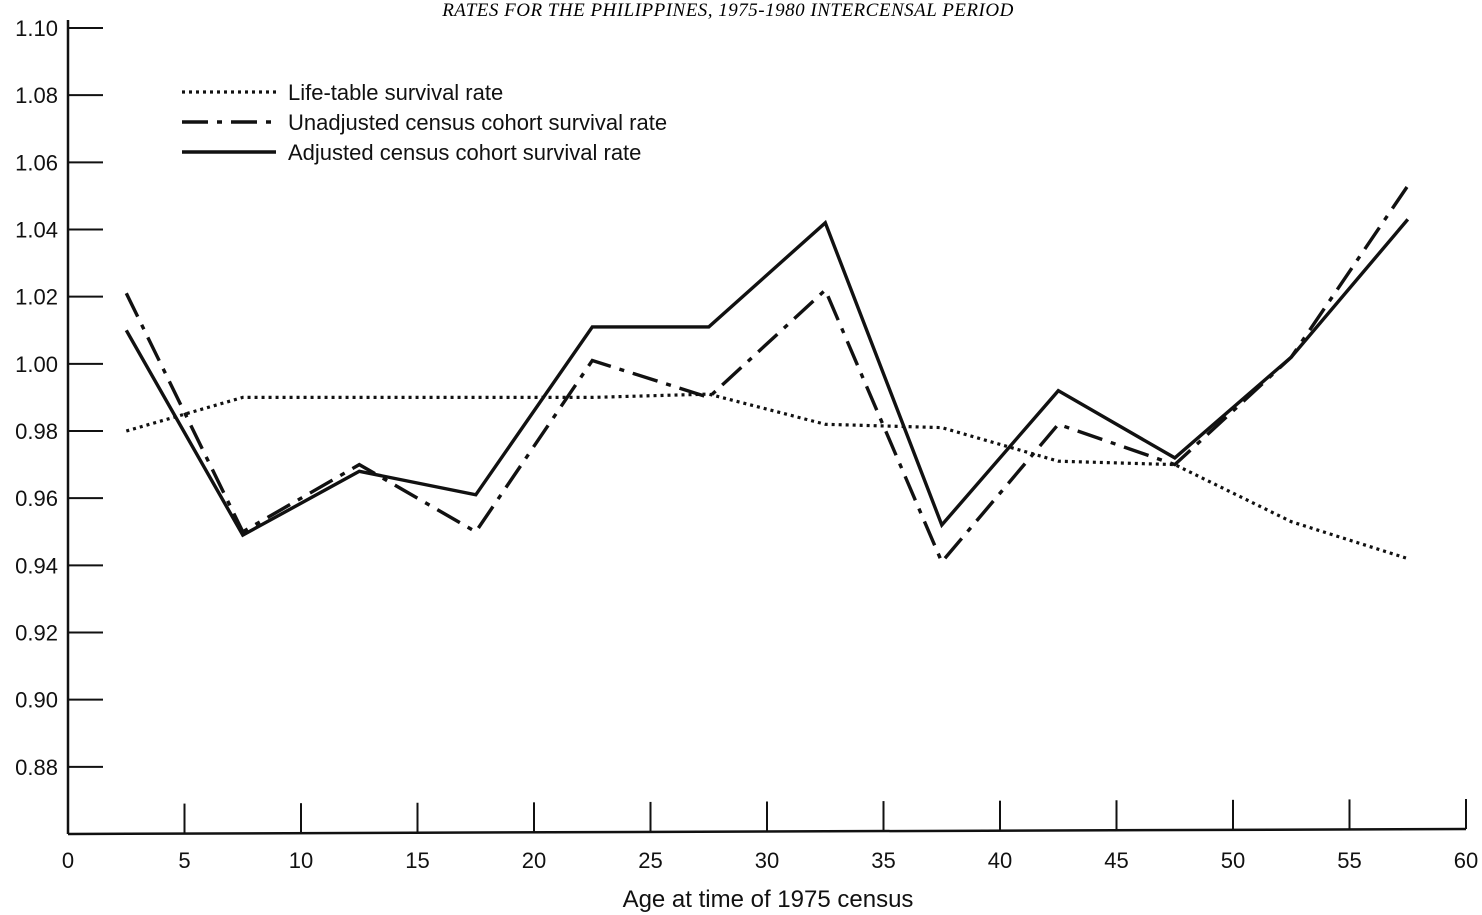  What do you see at coordinates (36, 633) in the screenshot?
I see `y-tick-label: 0.92` at bounding box center [36, 633].